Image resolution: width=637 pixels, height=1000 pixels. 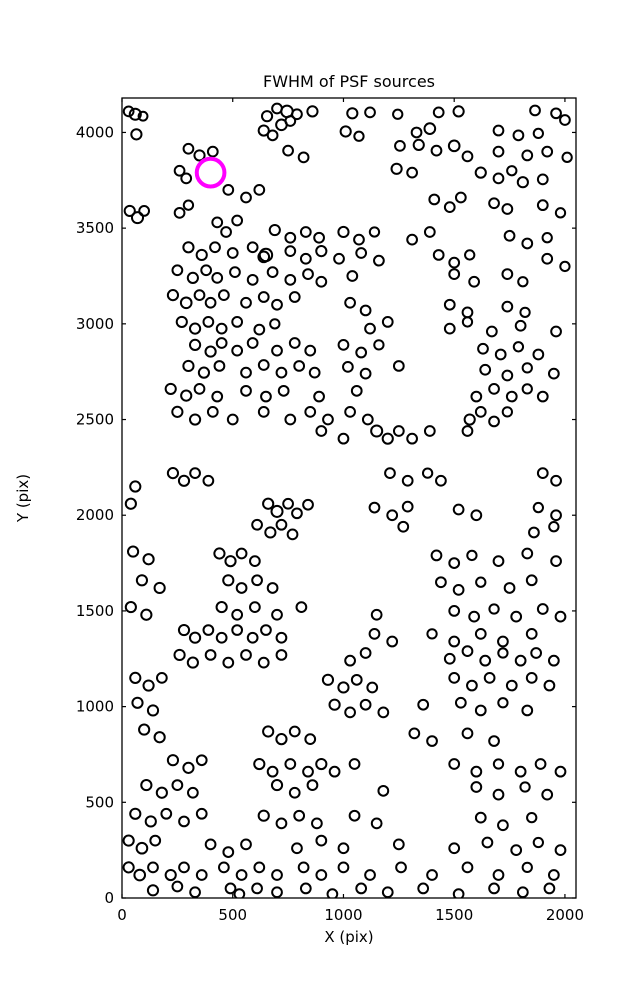 I want to click on chart-title: FWHM of PSF sources, so click(x=349, y=81).